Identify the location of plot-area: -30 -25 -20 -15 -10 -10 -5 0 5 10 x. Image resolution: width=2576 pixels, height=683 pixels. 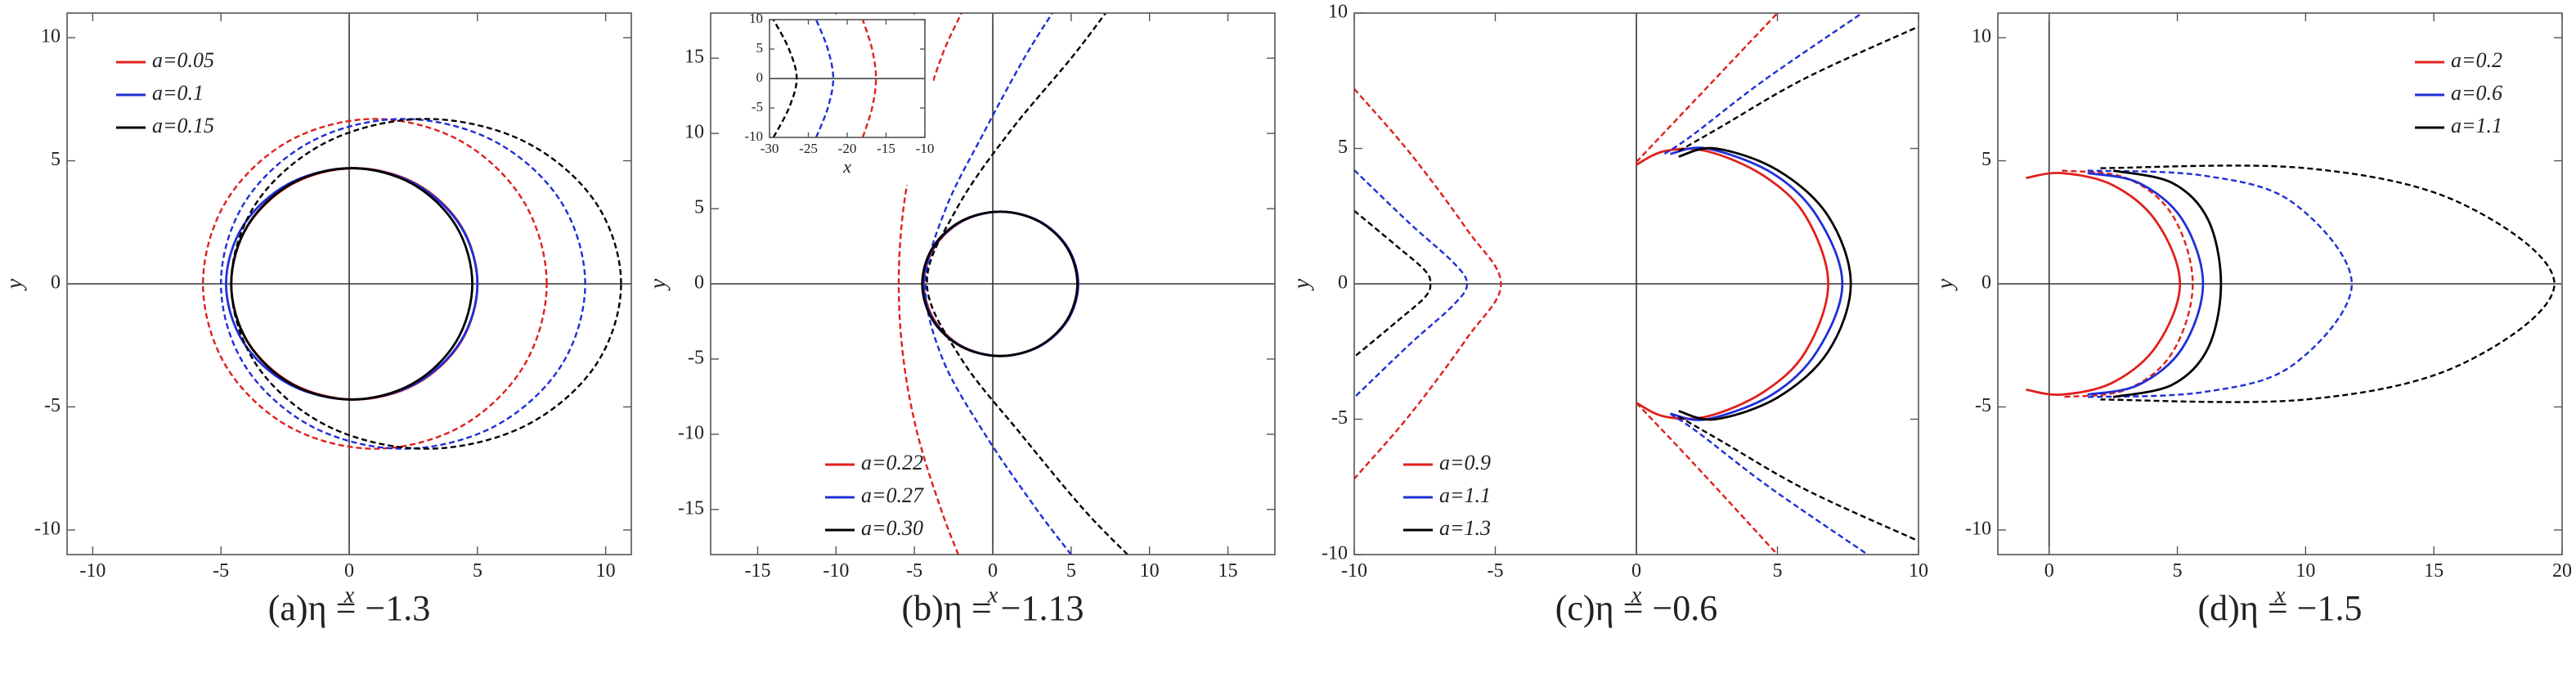
(839, 94).